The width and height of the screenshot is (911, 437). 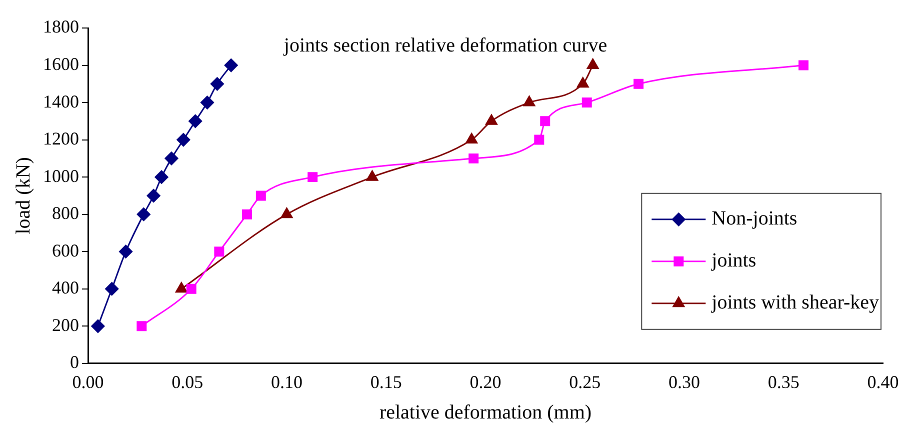 I want to click on legend-label: joints, so click(x=733, y=261).